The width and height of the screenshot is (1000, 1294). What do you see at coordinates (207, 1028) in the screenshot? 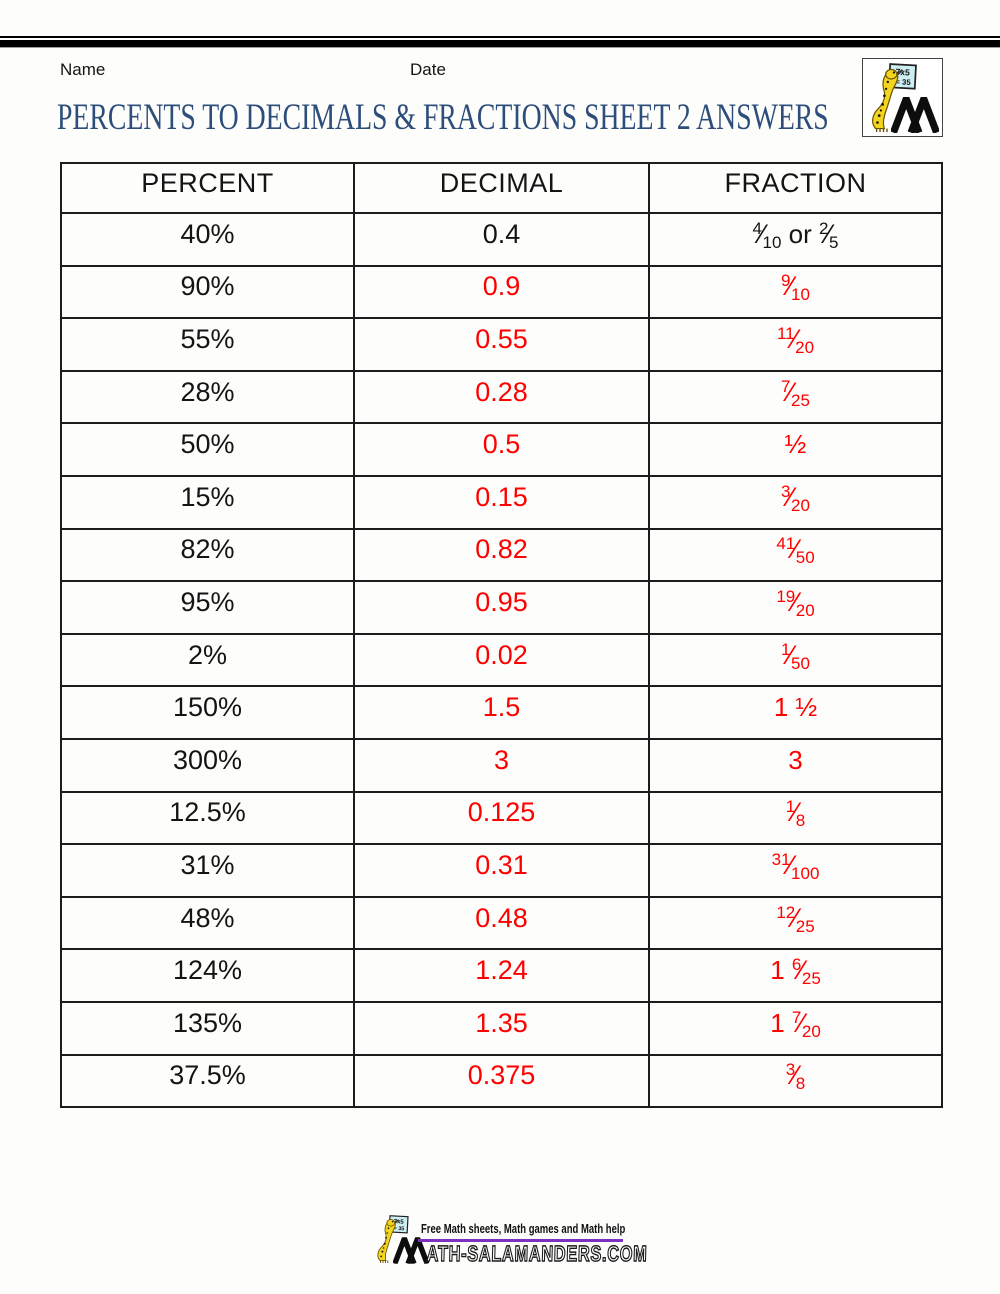
I see `percent-cell: 135%` at bounding box center [207, 1028].